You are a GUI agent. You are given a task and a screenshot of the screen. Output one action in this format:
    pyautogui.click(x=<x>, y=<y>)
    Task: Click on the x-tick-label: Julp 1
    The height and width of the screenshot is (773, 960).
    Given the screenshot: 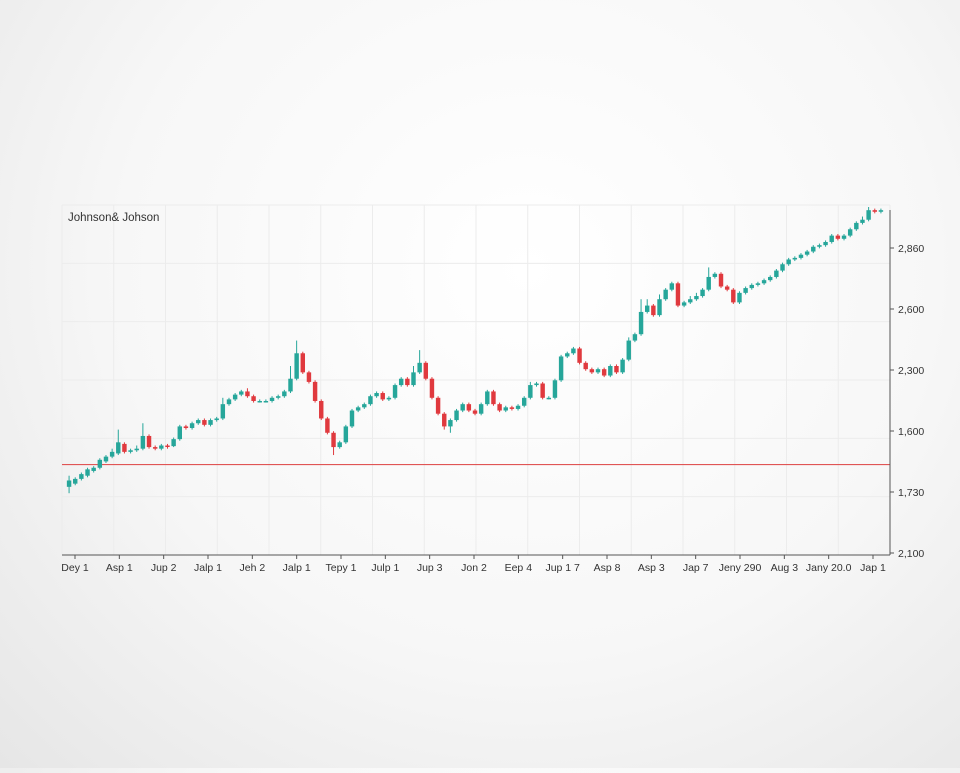 What is the action you would take?
    pyautogui.click(x=385, y=568)
    